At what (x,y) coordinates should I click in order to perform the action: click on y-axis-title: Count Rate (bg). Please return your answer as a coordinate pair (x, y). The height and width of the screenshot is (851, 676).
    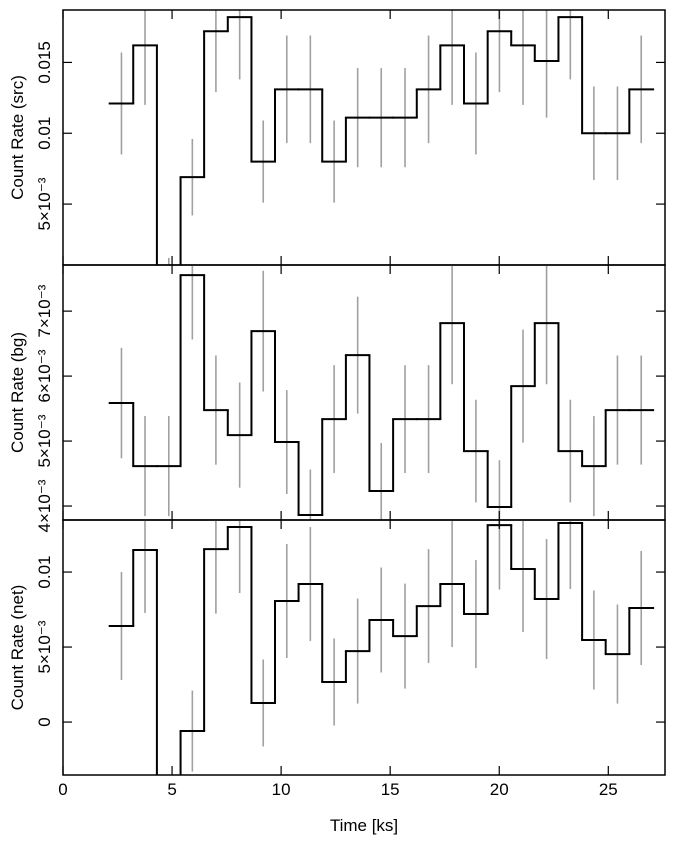
    Looking at the image, I should click on (17, 392).